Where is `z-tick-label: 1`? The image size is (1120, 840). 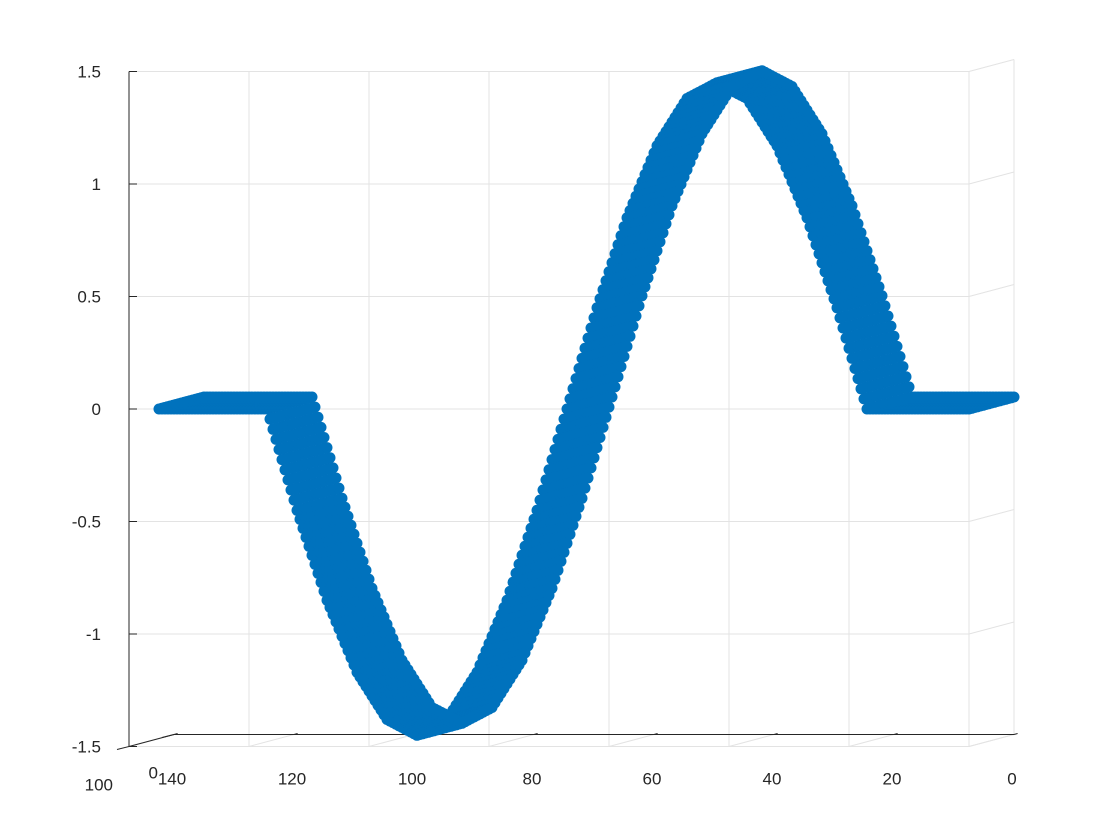
z-tick-label: 1 is located at coordinates (96, 184).